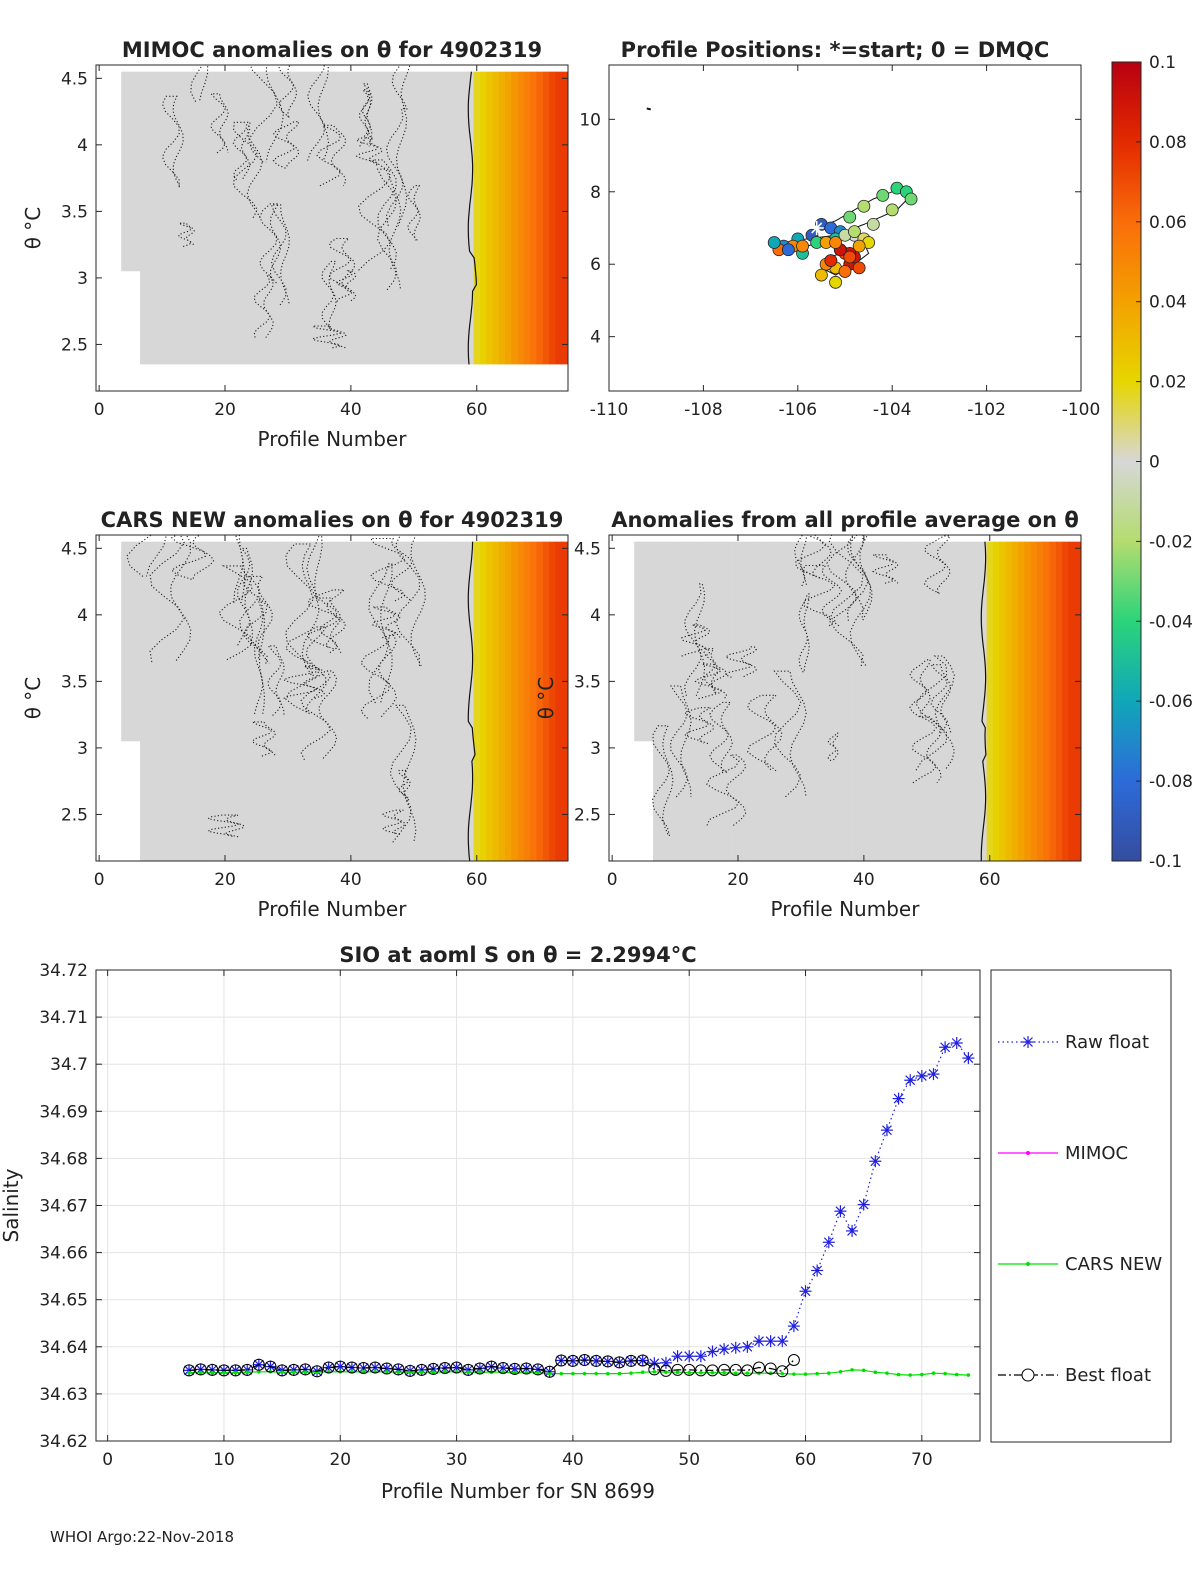 The width and height of the screenshot is (1200, 1575). I want to click on legend-frame, so click(1081, 1206).